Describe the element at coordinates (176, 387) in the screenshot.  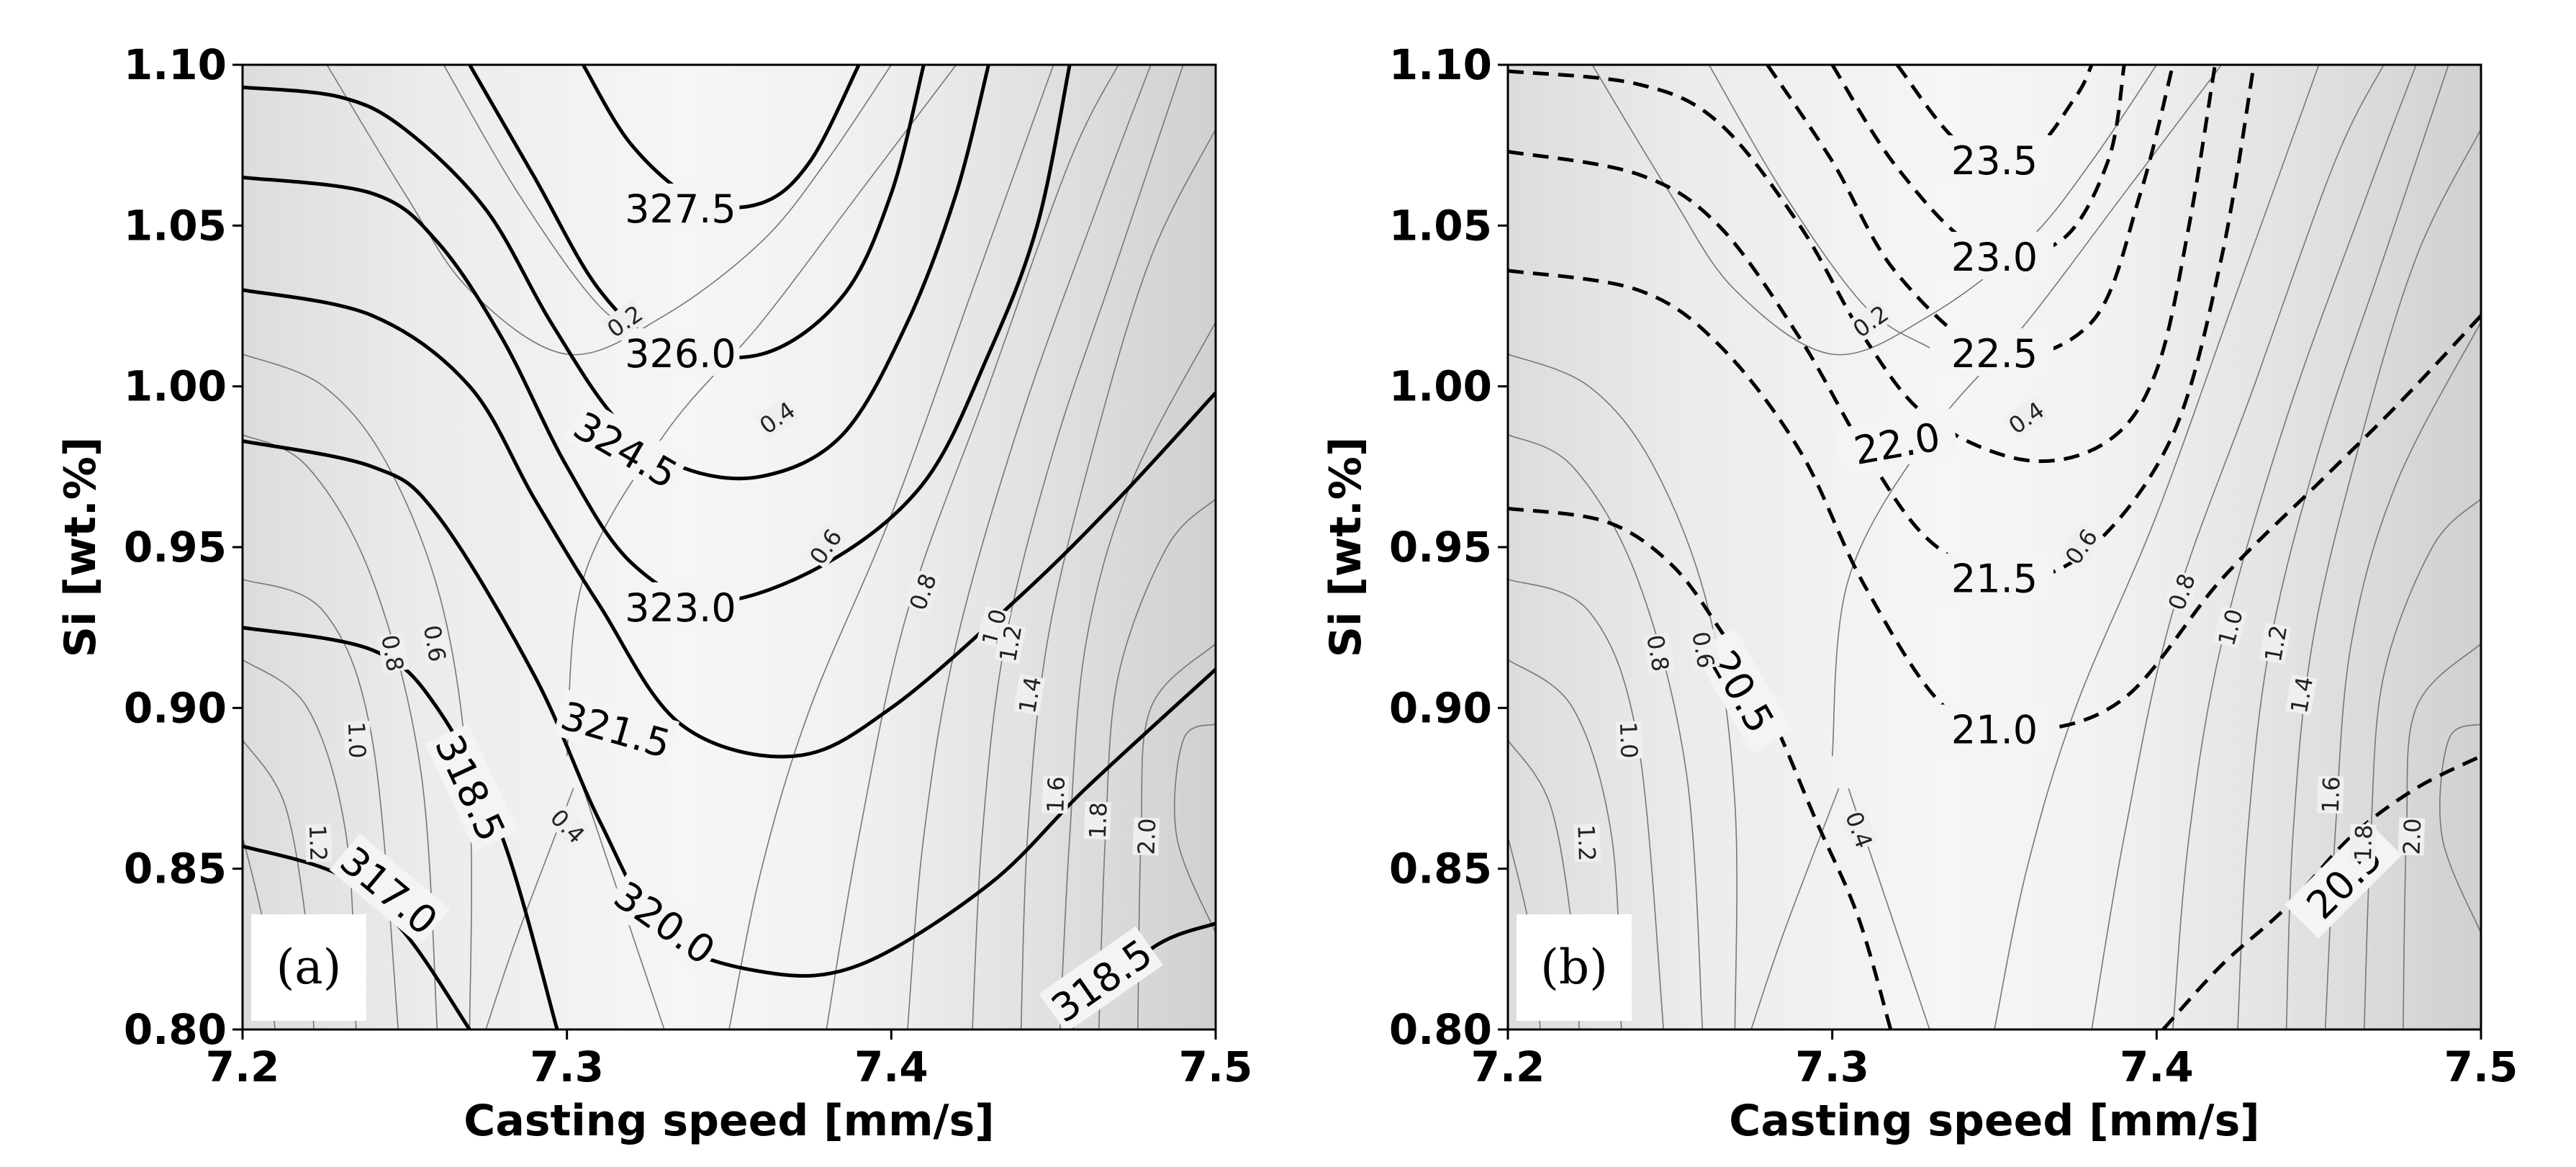
I see `y-tick-label: 1.00` at that location.